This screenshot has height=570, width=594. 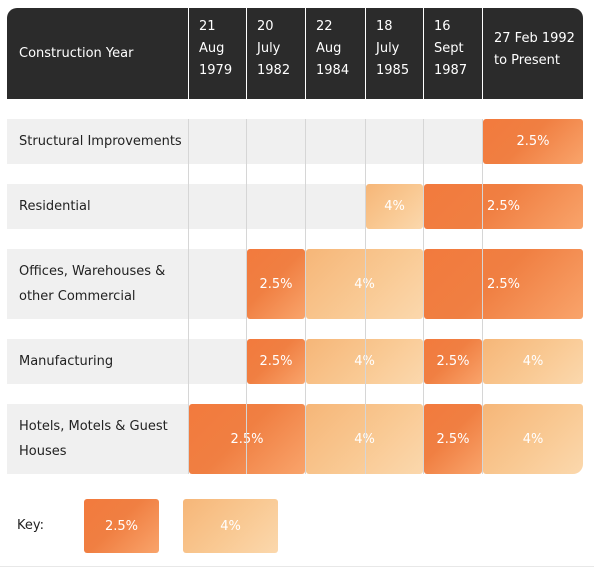 What do you see at coordinates (77, 296) in the screenshot?
I see `text-line: other Commercial` at bounding box center [77, 296].